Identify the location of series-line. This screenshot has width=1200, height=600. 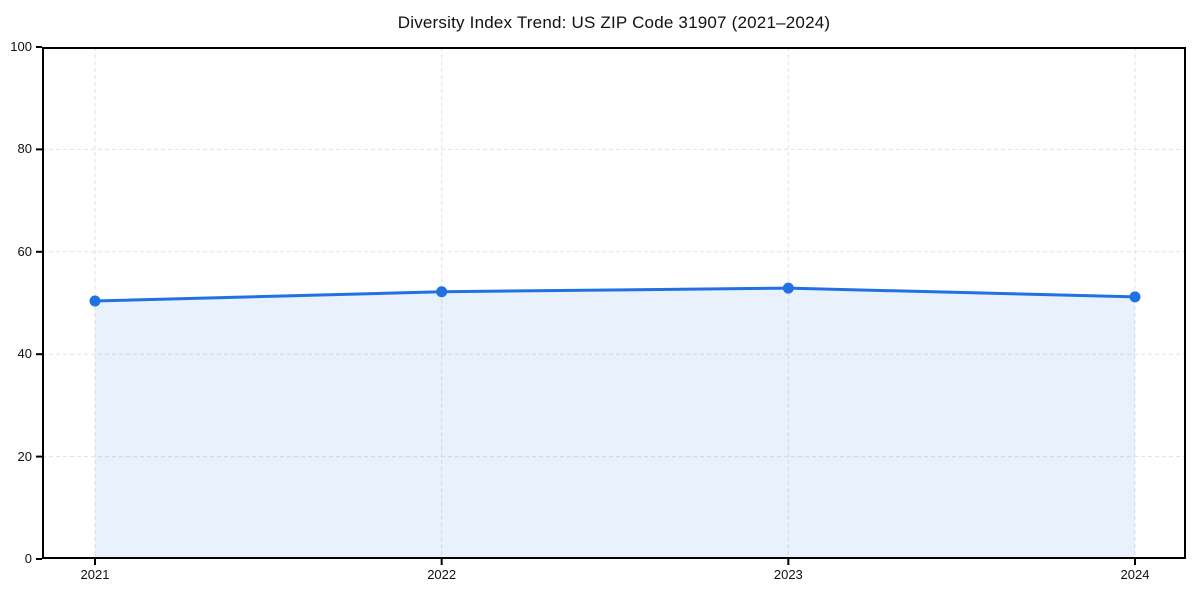
(615, 294).